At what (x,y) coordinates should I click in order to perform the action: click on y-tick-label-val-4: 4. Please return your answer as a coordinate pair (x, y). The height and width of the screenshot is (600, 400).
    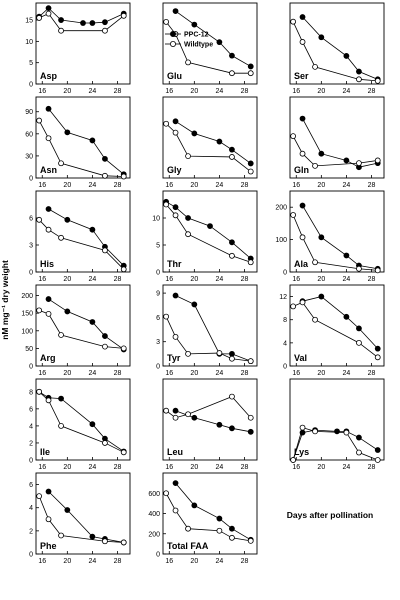
    Looking at the image, I should click on (285, 343).